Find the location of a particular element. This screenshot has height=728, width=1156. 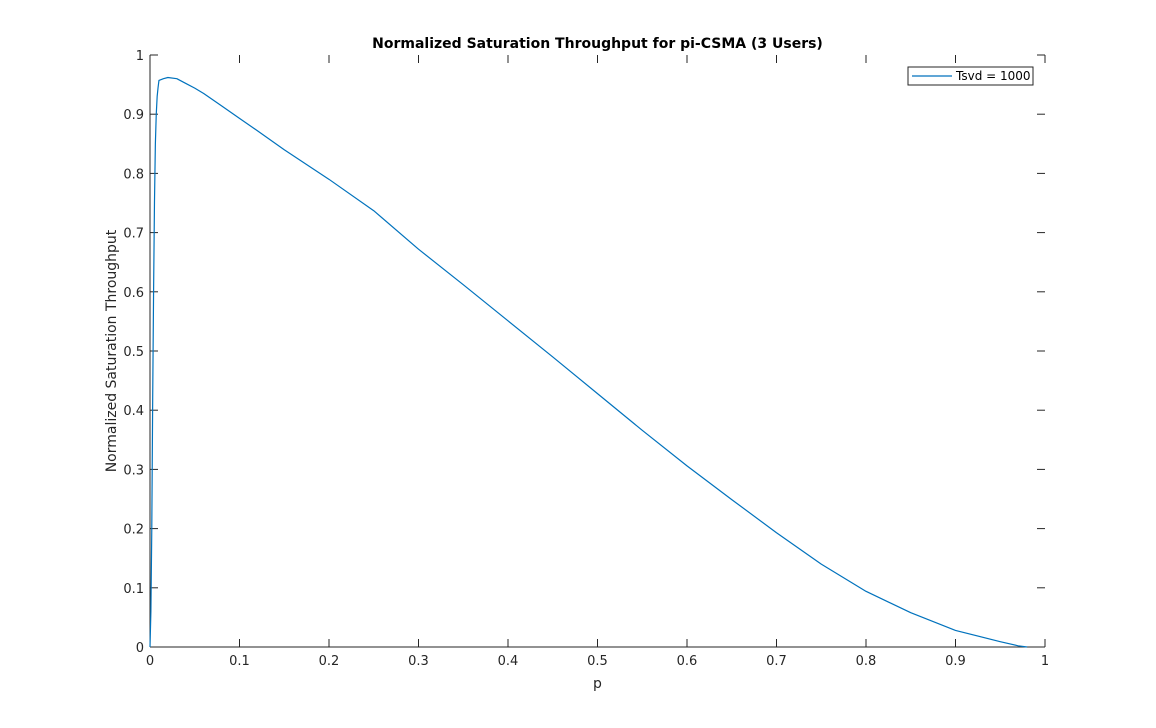

x-axis-label: p is located at coordinates (597, 684).